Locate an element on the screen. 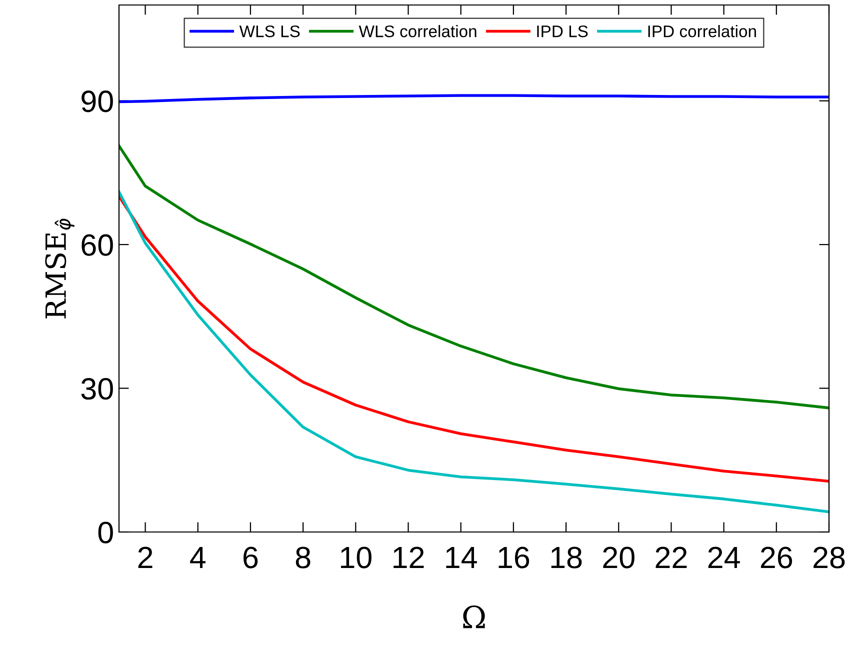 This screenshot has width=857, height=654. legend-label: IPD LS is located at coordinates (562, 31).